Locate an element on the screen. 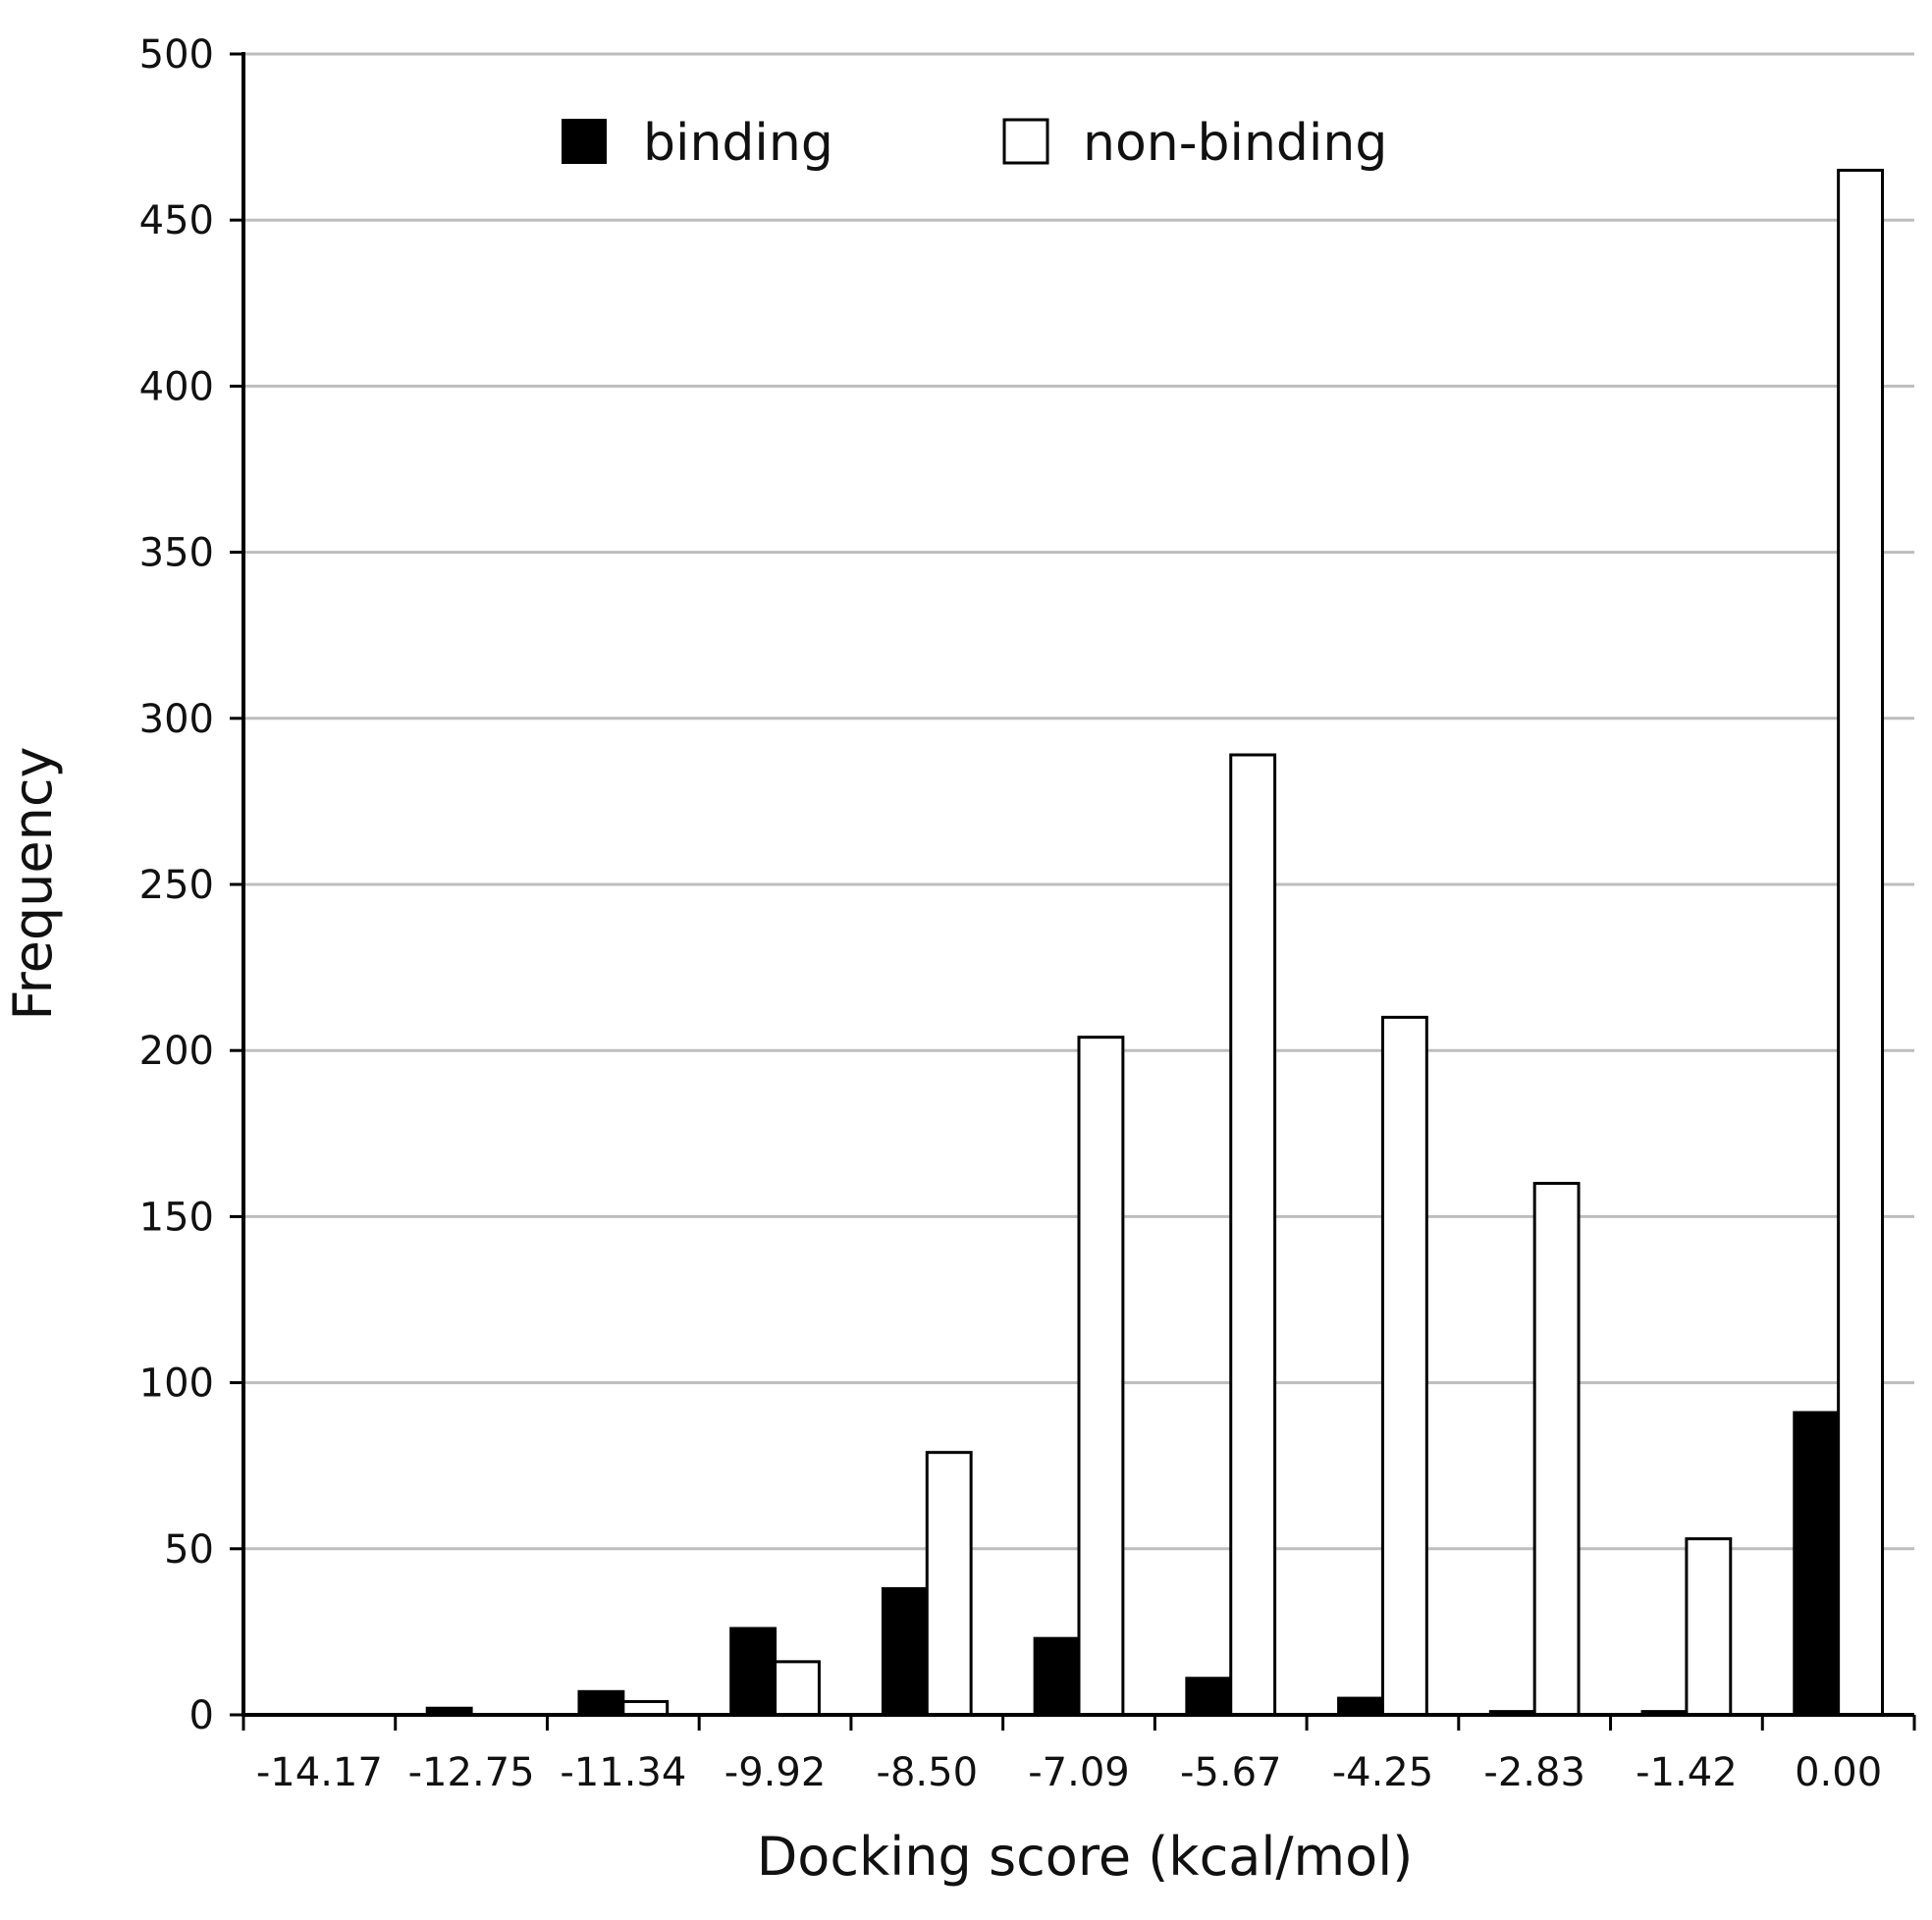  x-tick-label: -1.42 is located at coordinates (1687, 1772).